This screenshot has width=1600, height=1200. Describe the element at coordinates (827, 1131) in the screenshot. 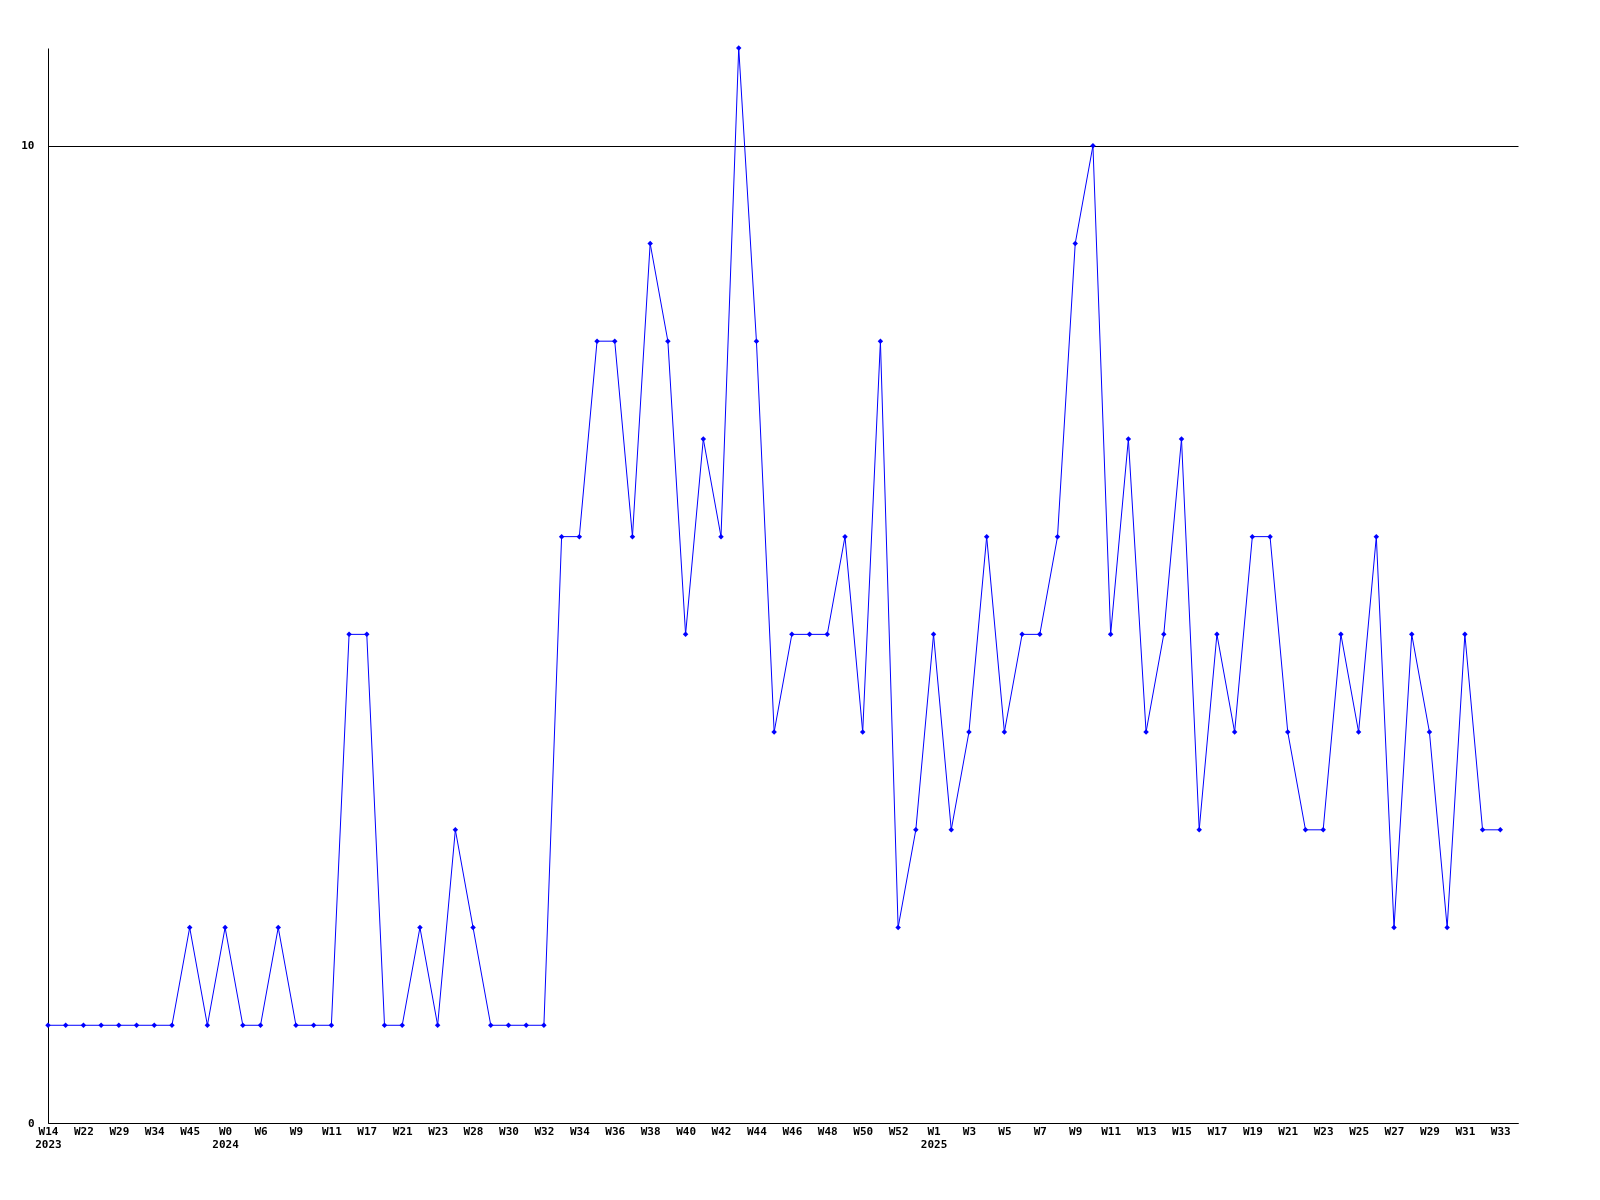

I see `x-tick-label: W48` at that location.